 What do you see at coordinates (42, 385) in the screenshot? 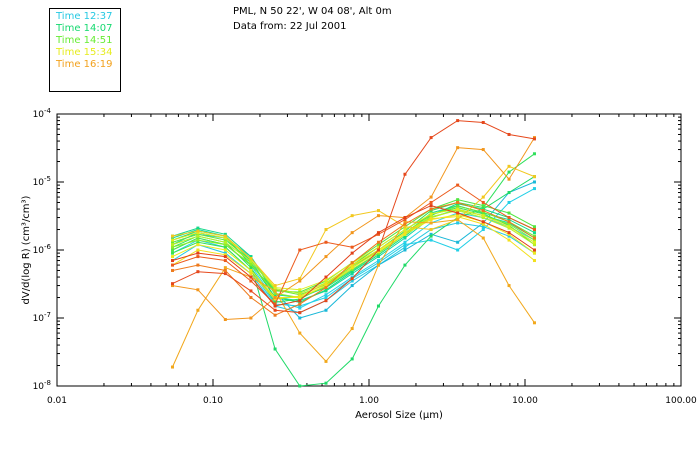
I see `y-tick-label: 10-8` at bounding box center [42, 385].